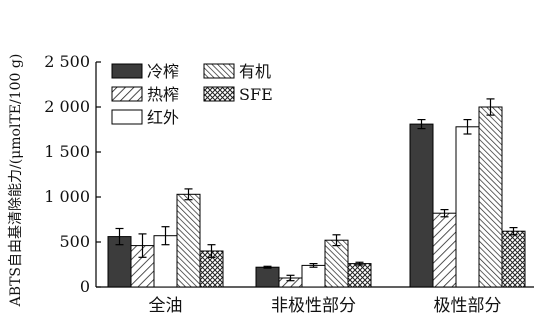  I want to click on legend-label: 冷榨, so click(163, 71).